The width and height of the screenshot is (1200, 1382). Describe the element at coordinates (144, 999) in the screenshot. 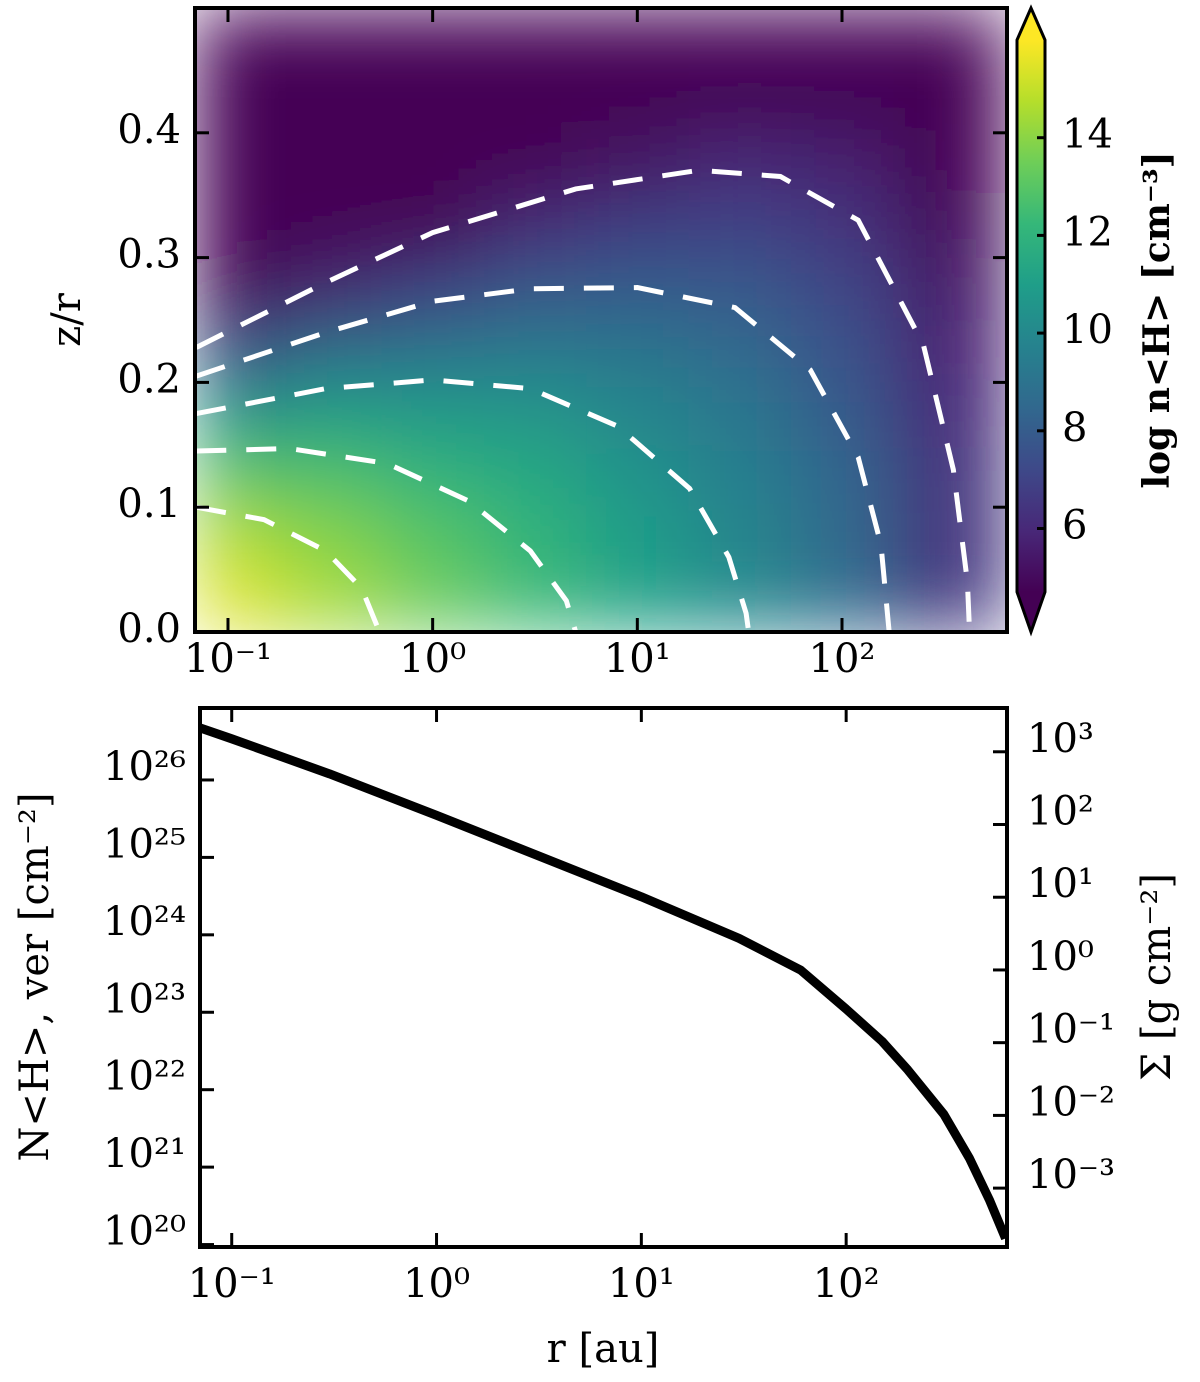

I see `y-tick-label: 10²³` at that location.